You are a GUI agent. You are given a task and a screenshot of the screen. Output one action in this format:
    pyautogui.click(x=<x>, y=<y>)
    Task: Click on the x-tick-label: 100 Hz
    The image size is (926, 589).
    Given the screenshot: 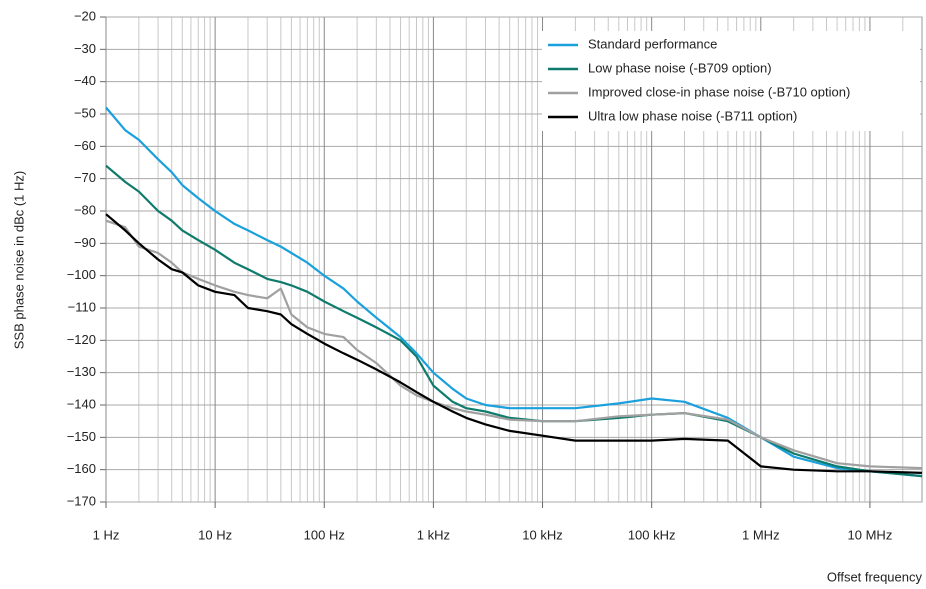 What is the action you would take?
    pyautogui.click(x=324, y=534)
    